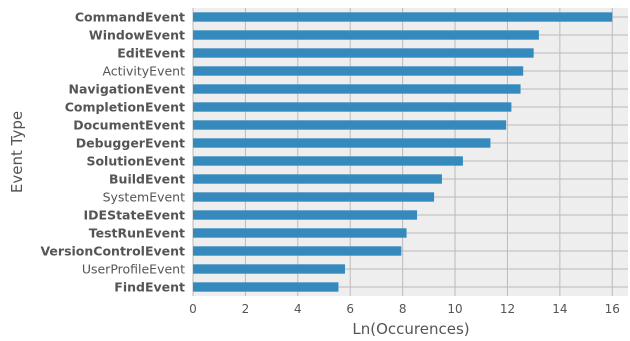 The image size is (630, 341). What do you see at coordinates (193, 309) in the screenshot?
I see `x-tick-label: 0` at bounding box center [193, 309].